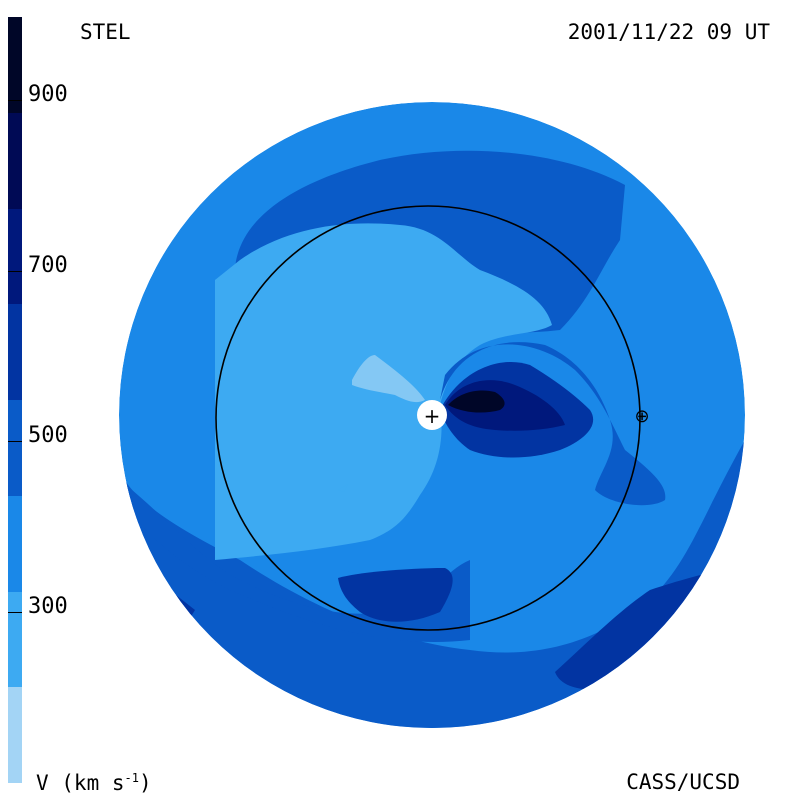 This screenshot has height=800, width=800. I want to click on sun-symbol: +, so click(432, 416).